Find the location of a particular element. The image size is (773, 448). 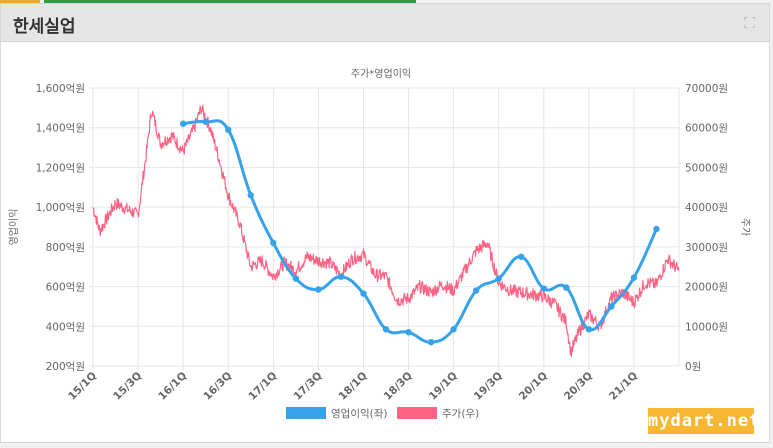

right-tick-label: 50000원 is located at coordinates (706, 168).